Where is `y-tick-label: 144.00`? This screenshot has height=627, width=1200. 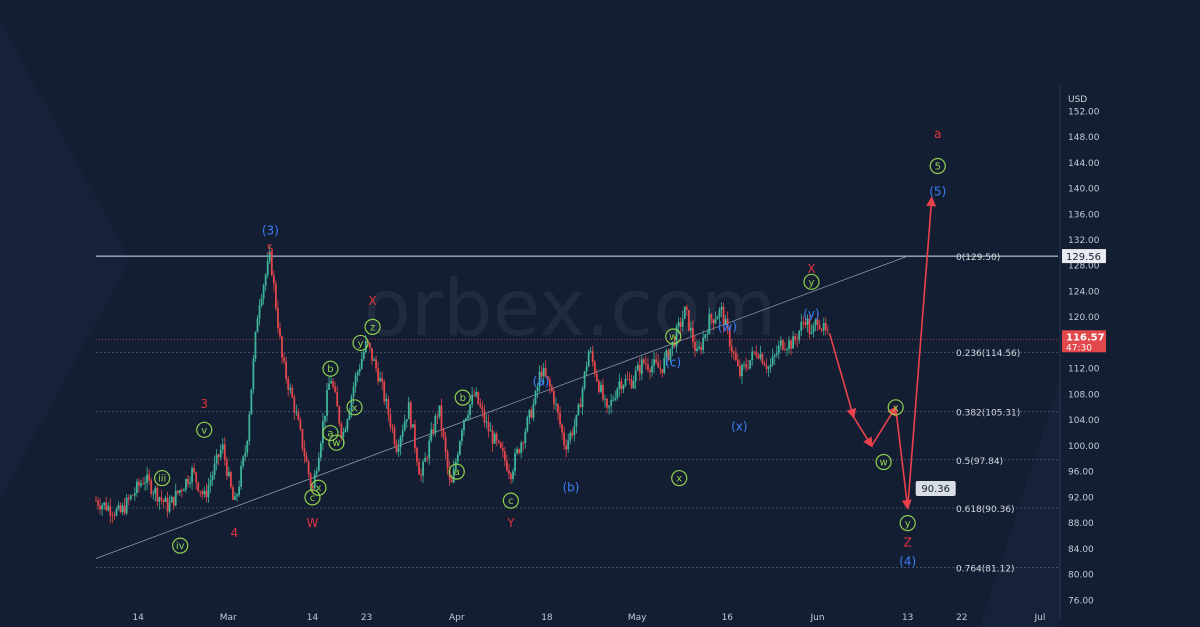
y-tick-label: 144.00 is located at coordinates (1084, 164).